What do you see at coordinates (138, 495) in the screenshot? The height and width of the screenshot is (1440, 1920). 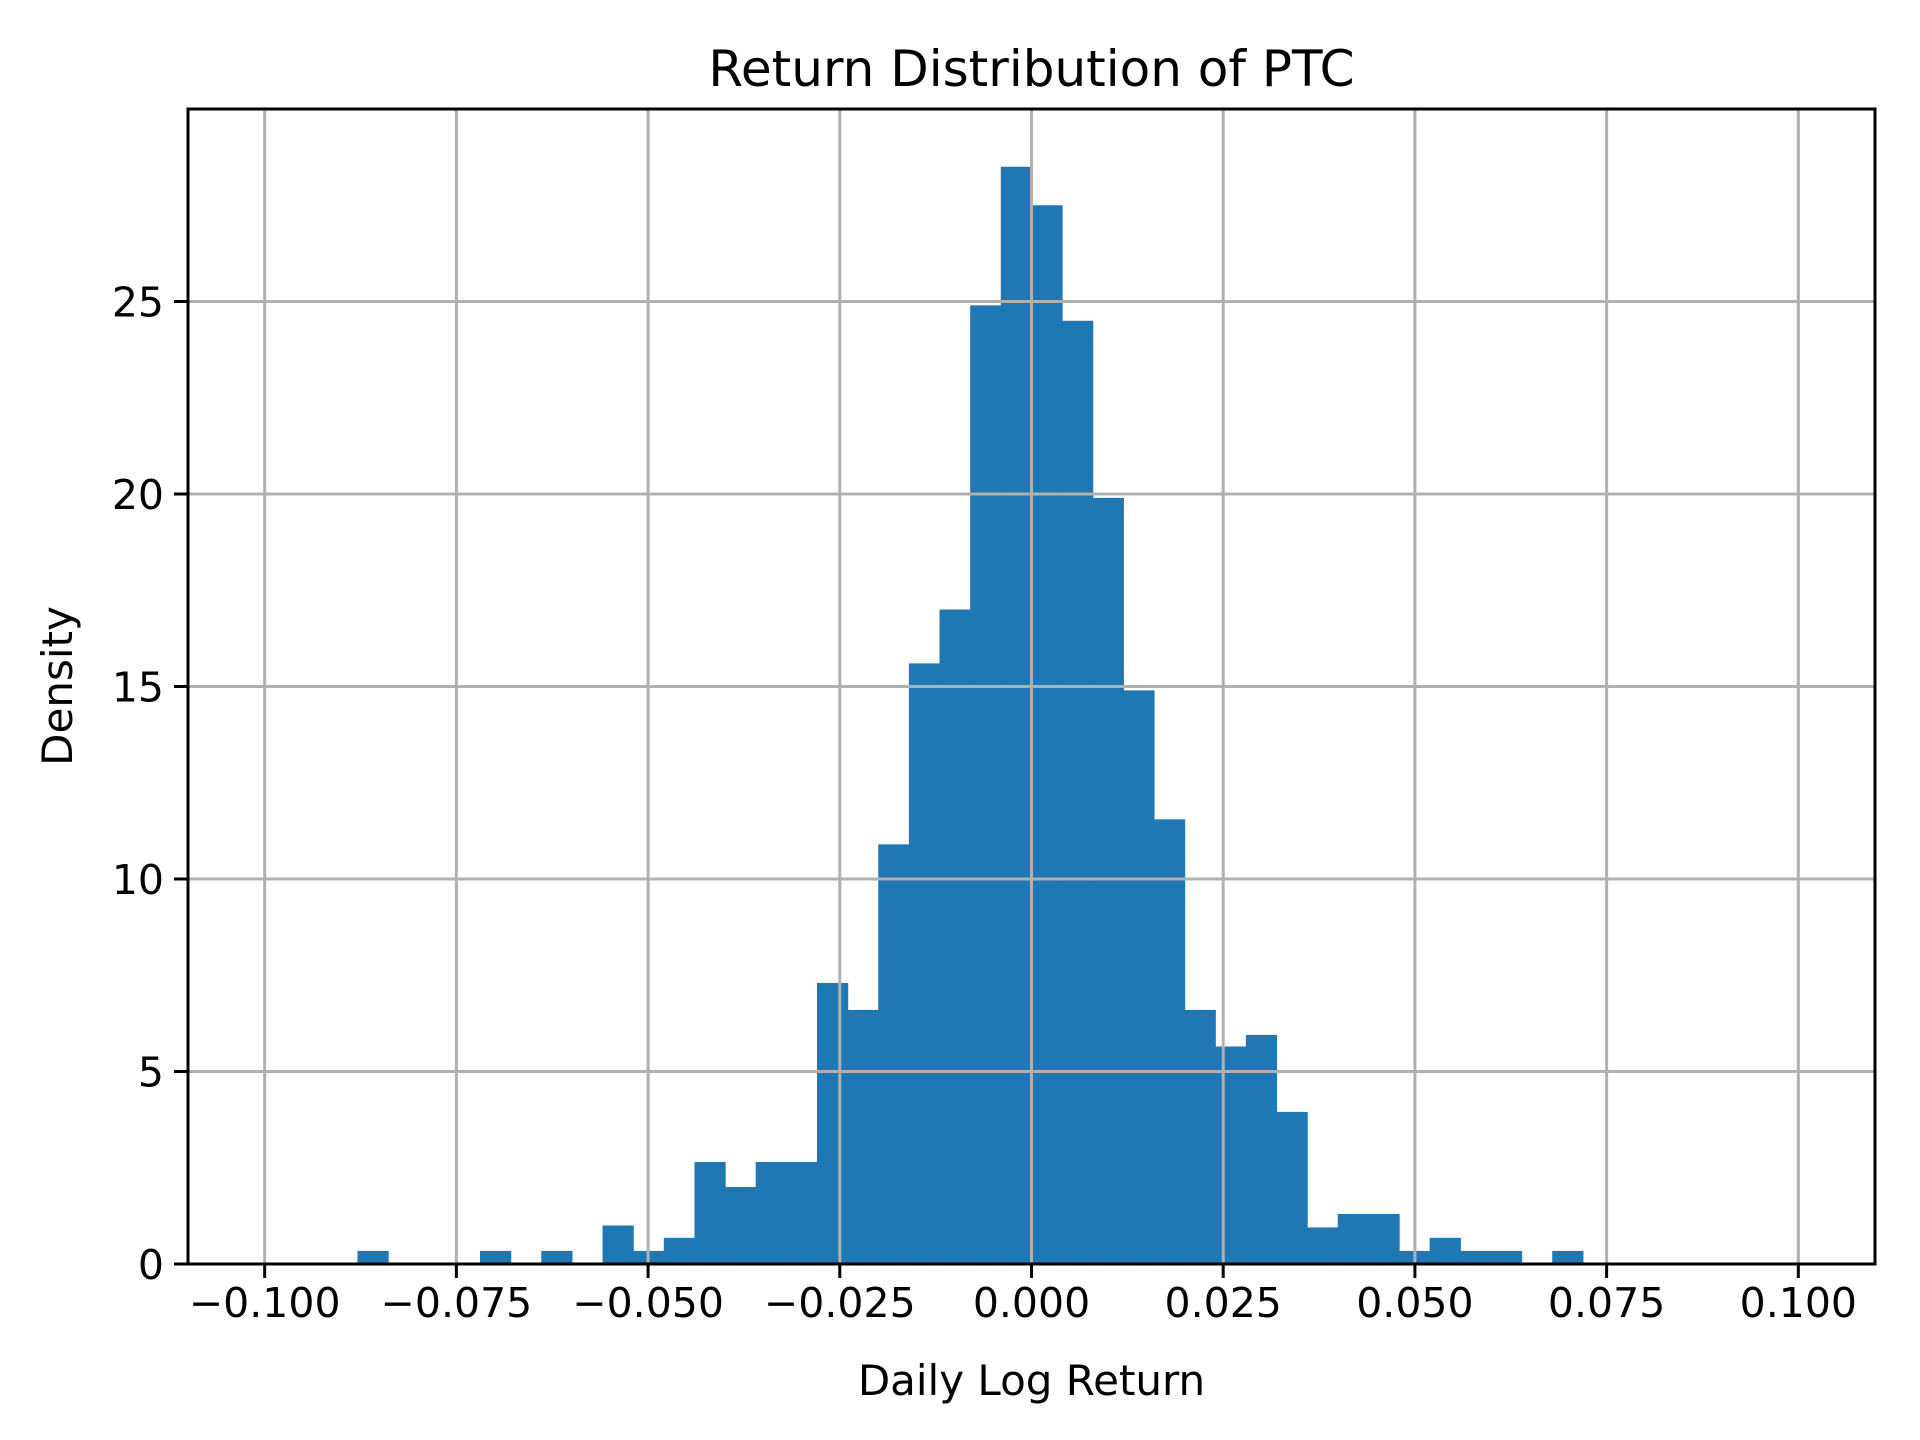 I see `y-tick-label: 20` at bounding box center [138, 495].